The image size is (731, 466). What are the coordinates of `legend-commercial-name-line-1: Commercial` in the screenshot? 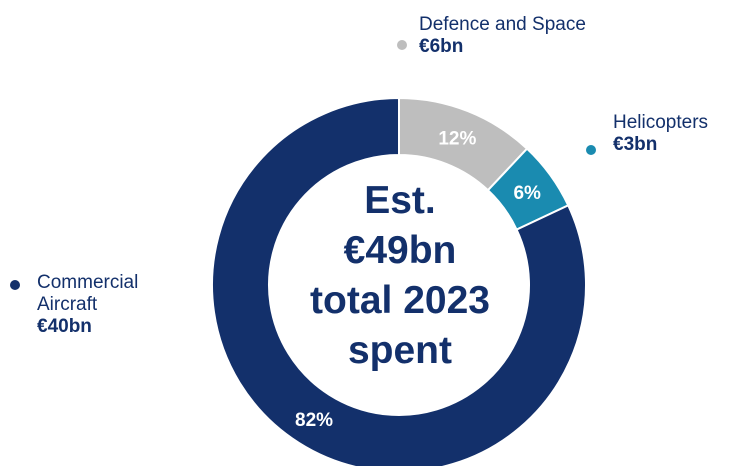 It's located at (88, 282).